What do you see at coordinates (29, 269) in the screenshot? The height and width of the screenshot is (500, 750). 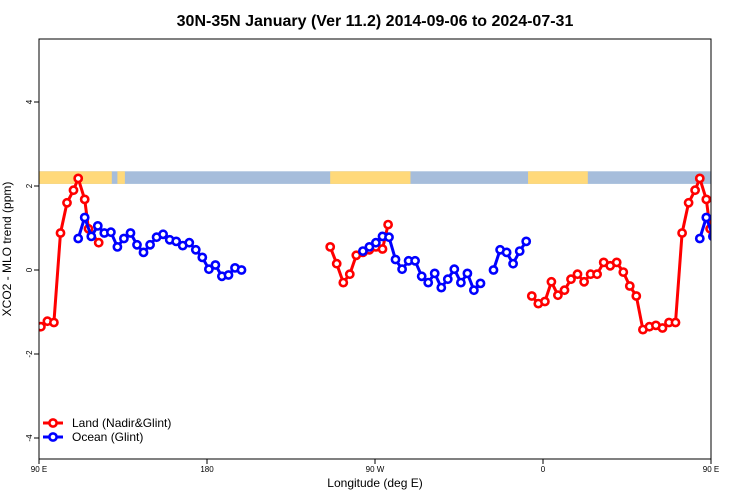 I see `y-tick-label-2: 0` at bounding box center [29, 269].